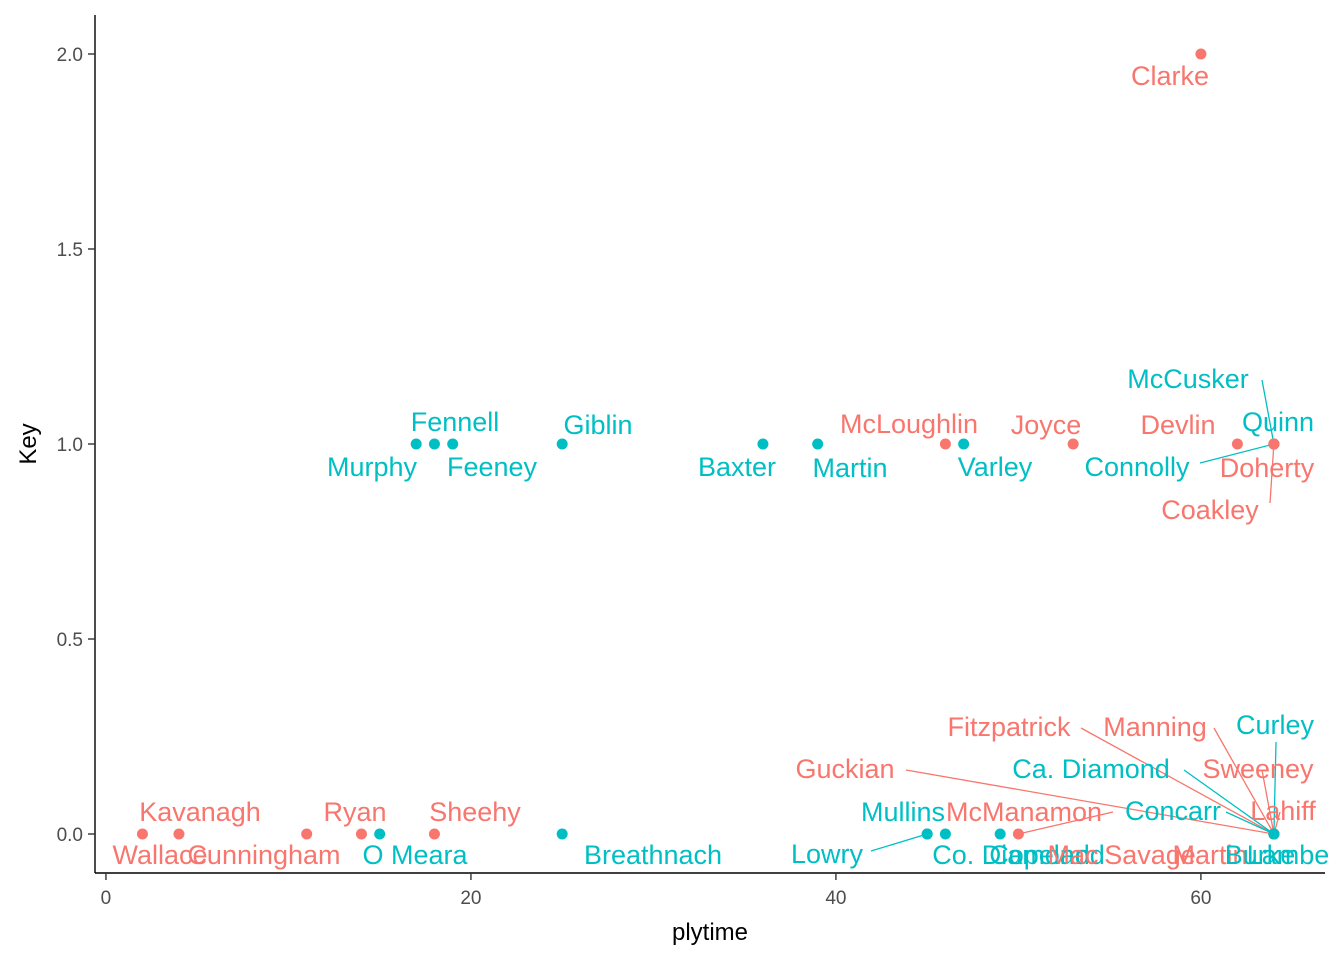  I want to click on point-label: McManamon, so click(1024, 812).